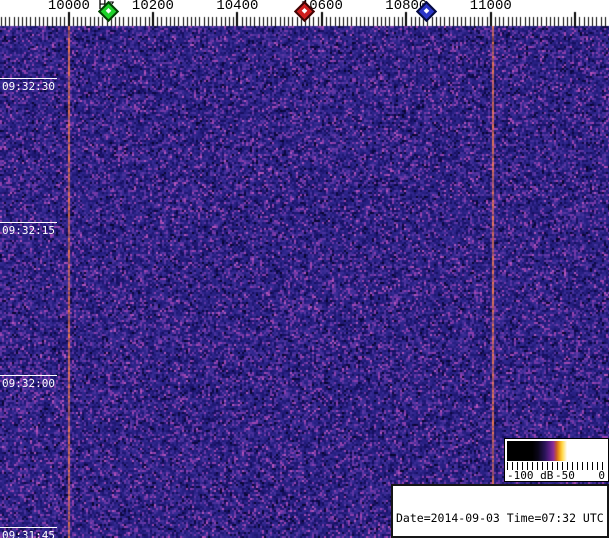  Describe the element at coordinates (237, 7) in the screenshot. I see `freq-tick-label-10400: 10400` at that location.